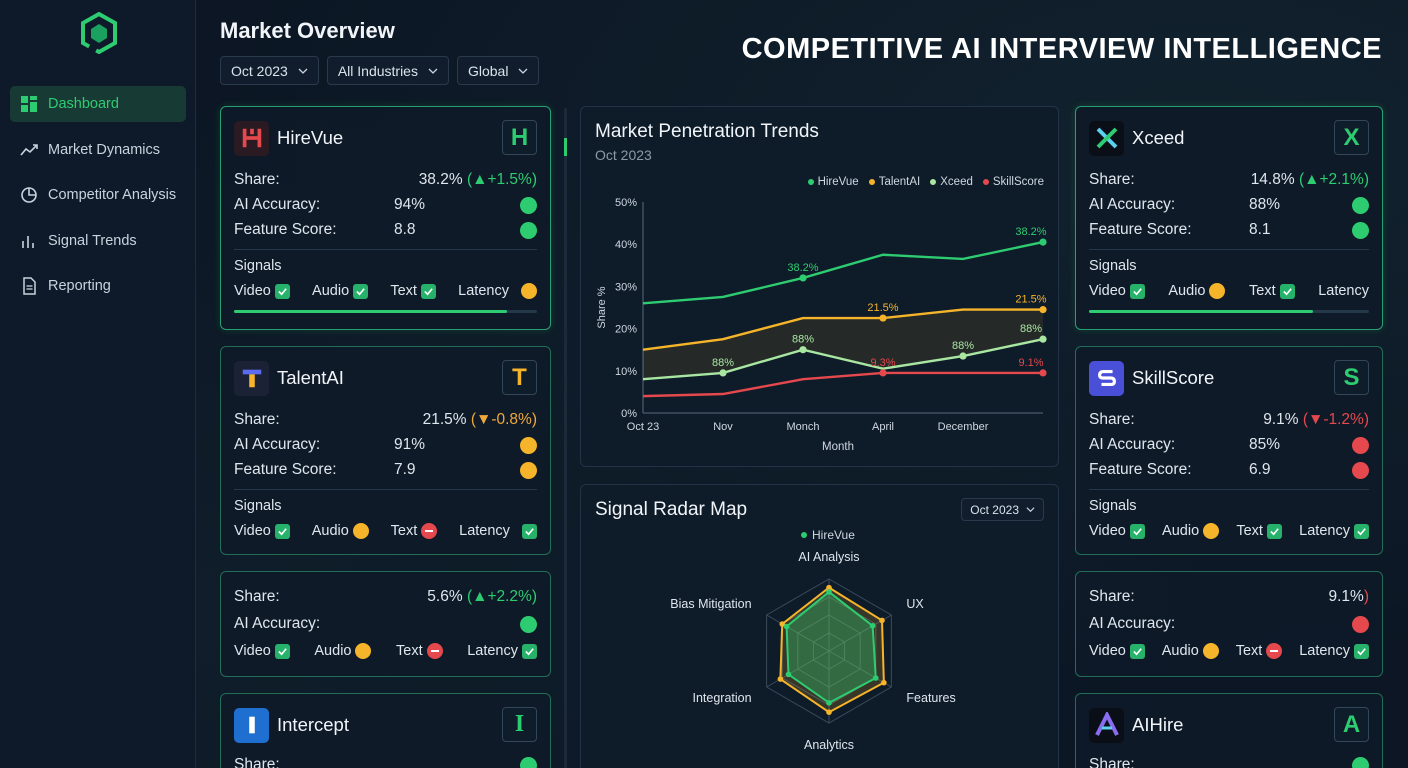 The image size is (1408, 768). I want to click on y-tick-label: 50%, so click(626, 203).